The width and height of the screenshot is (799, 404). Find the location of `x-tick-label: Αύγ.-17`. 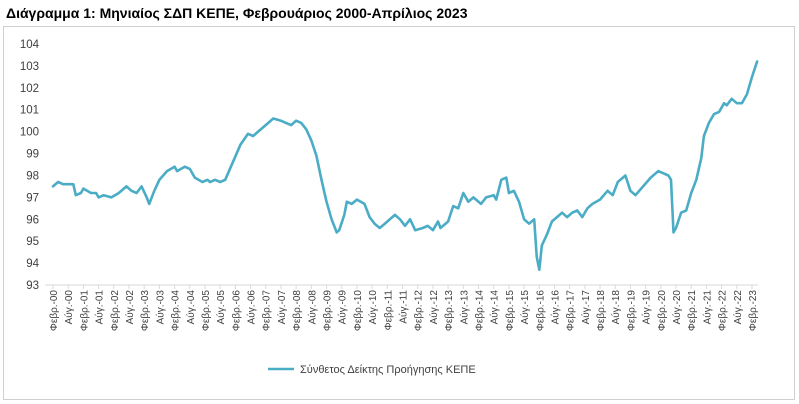

x-tick-label: Αύγ.-17 is located at coordinates (586, 307).